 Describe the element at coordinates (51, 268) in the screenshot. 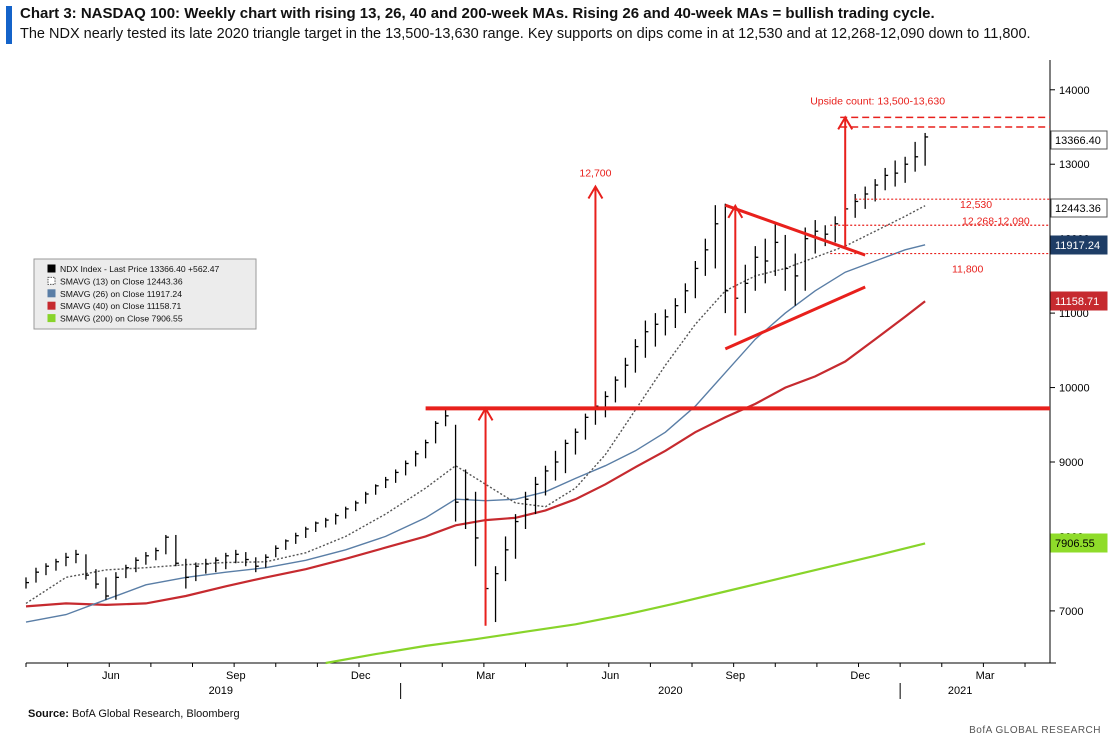

I see `price-legend-swatch` at that location.